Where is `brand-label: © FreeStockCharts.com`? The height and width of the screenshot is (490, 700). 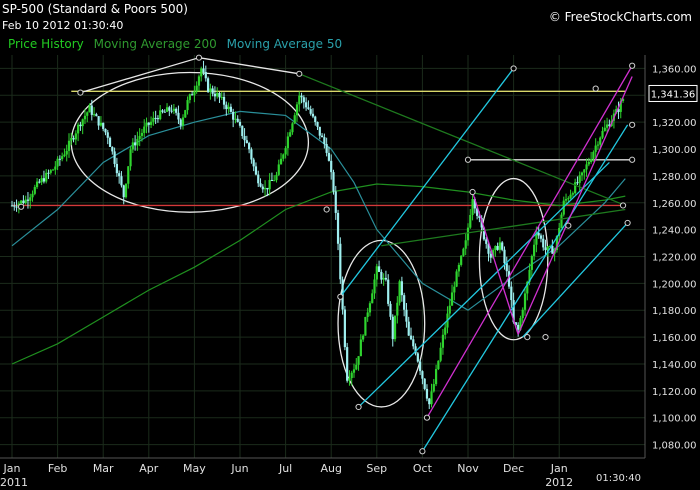 brand-label: © FreeStockCharts.com is located at coordinates (620, 17).